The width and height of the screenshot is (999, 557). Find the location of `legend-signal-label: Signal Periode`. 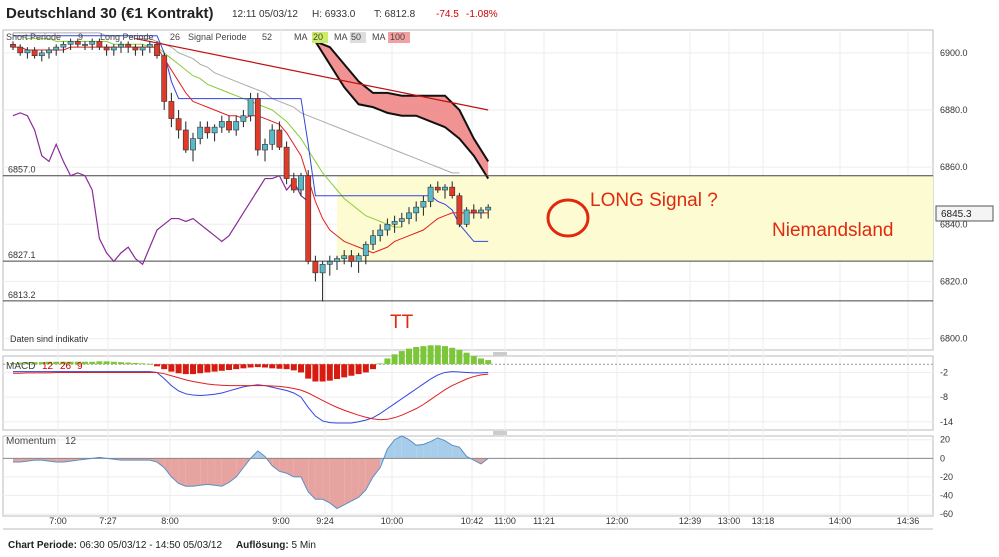

legend-signal-label: Signal Periode is located at coordinates (217, 37).